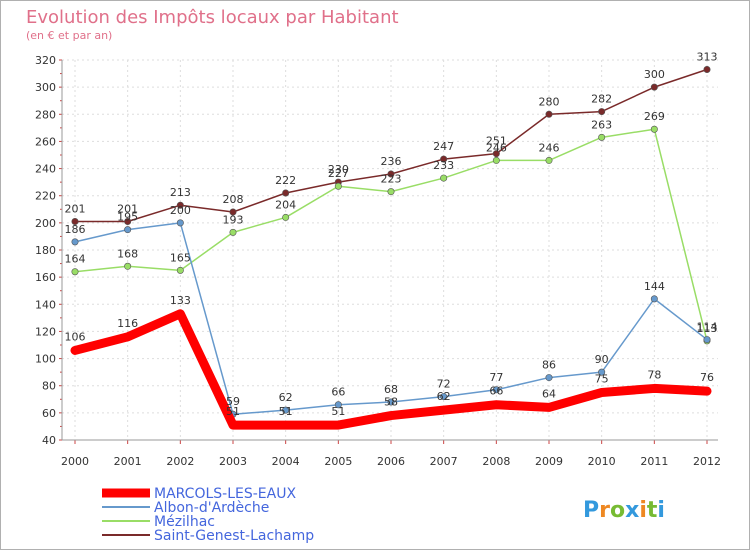  Describe the element at coordinates (654, 286) in the screenshot. I see `data-label-albon-d-ard-che: 144` at that location.